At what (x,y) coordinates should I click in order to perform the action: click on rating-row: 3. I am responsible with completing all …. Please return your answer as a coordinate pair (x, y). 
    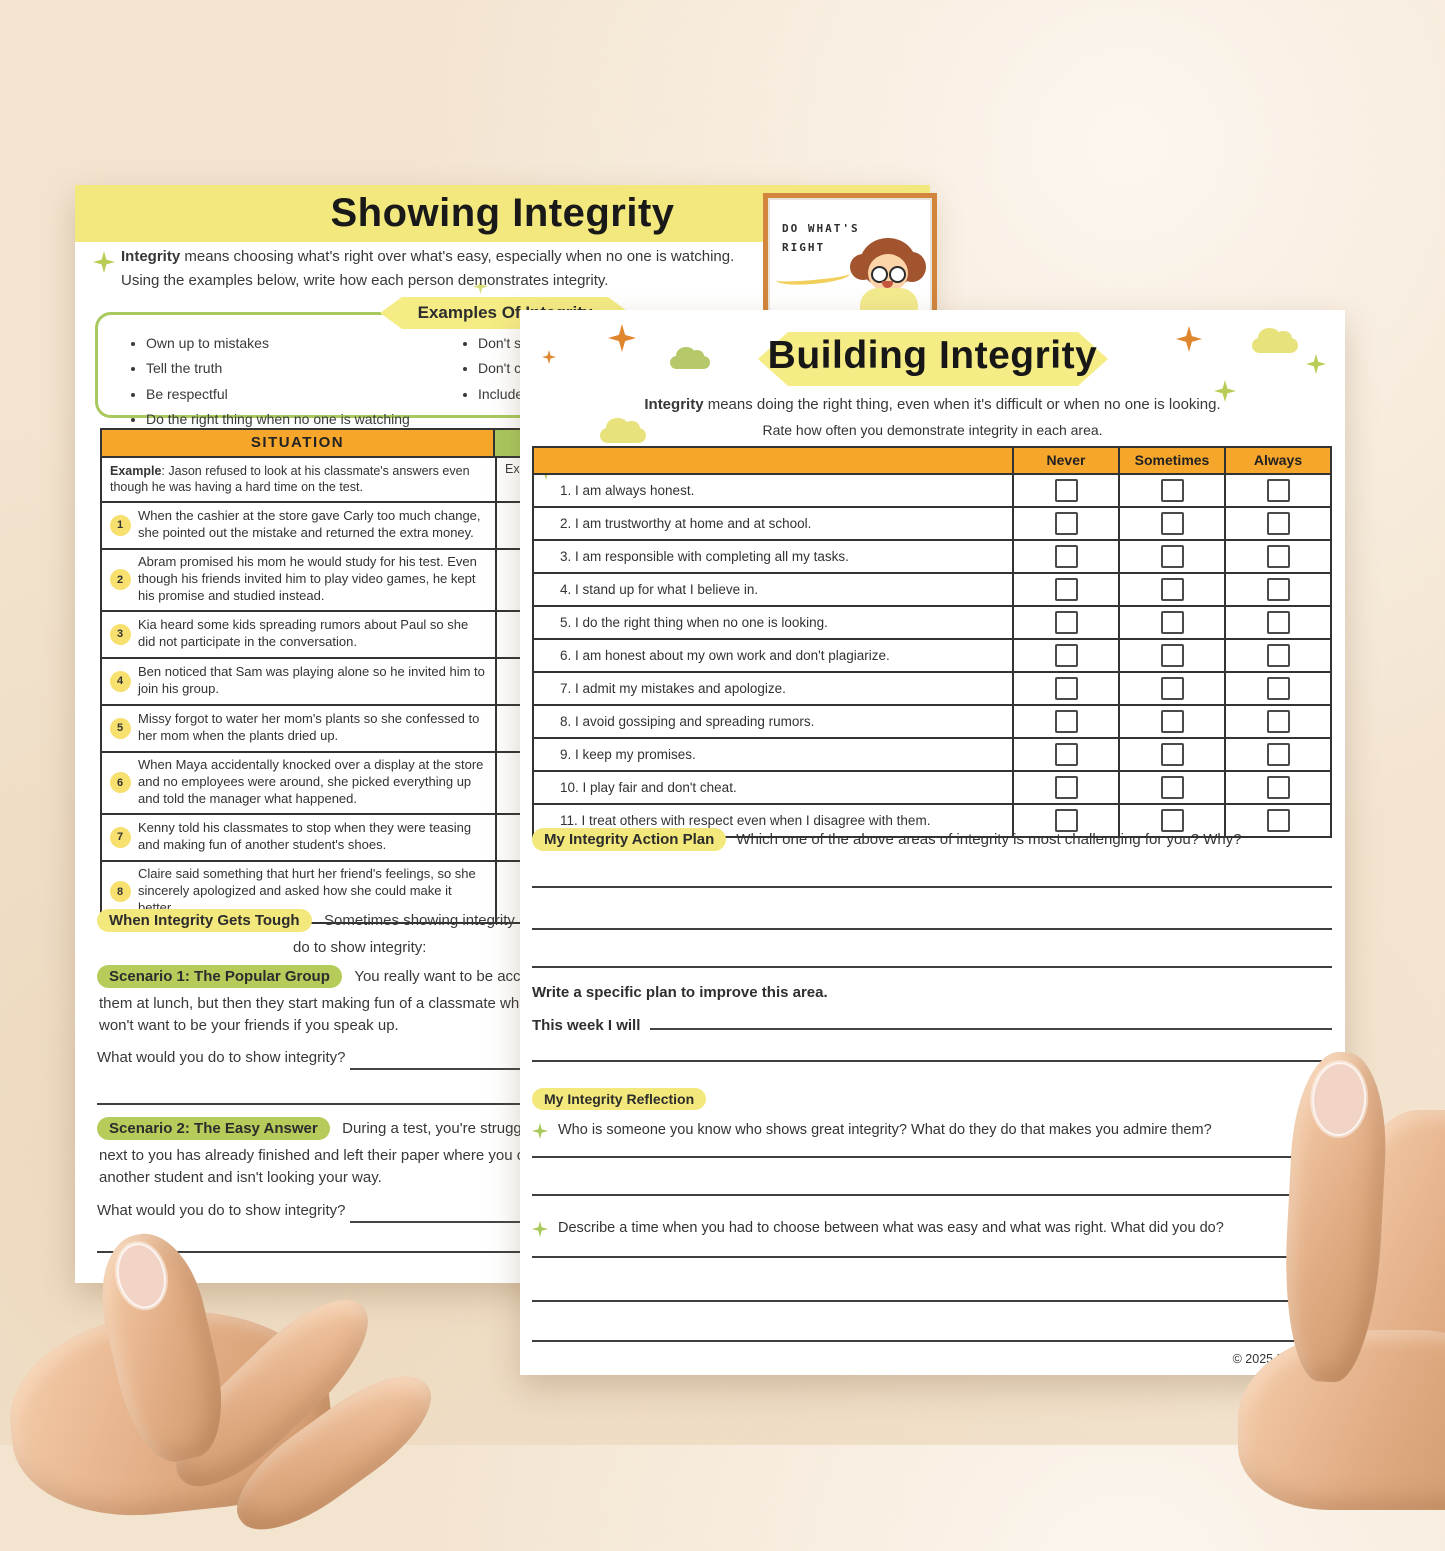
    Looking at the image, I should click on (932, 555).